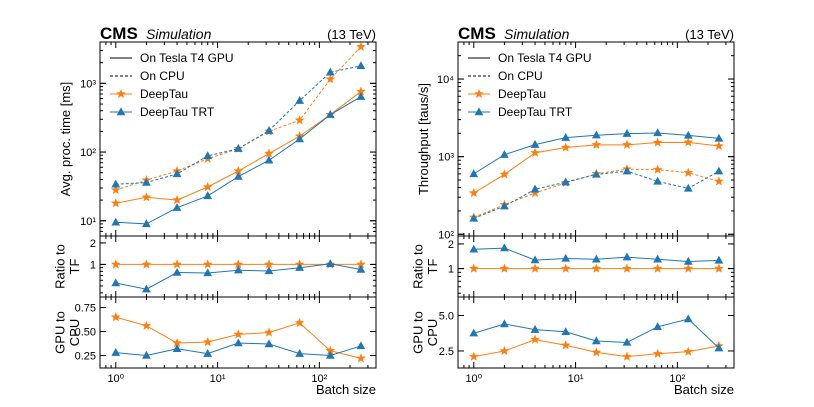 This screenshot has height=407, width=814. What do you see at coordinates (537, 34) in the screenshot?
I see `simulation-label: Simulation` at bounding box center [537, 34].